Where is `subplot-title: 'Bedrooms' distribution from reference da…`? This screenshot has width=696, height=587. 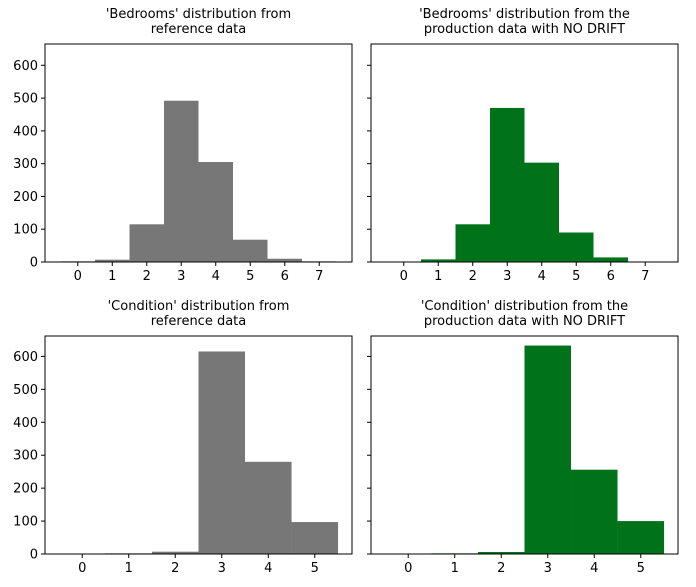
subplot-title: 'Bedrooms' distribution from reference da… is located at coordinates (198, 22).